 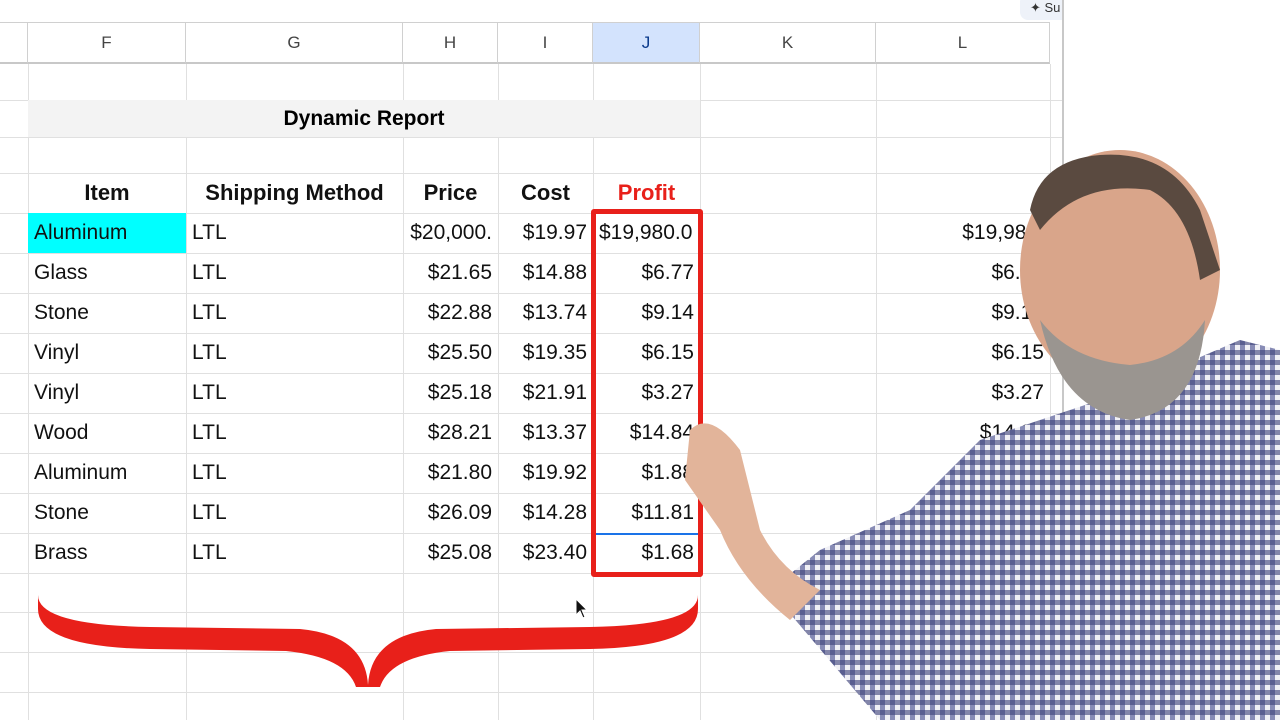 I want to click on column-header-I: I, so click(x=545, y=43).